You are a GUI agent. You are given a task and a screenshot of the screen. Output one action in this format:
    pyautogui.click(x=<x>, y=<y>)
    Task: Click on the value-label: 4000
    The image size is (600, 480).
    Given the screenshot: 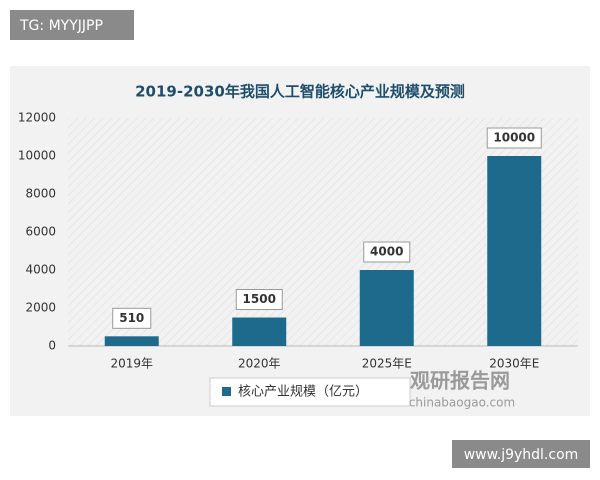 What is the action you would take?
    pyautogui.click(x=386, y=252)
    